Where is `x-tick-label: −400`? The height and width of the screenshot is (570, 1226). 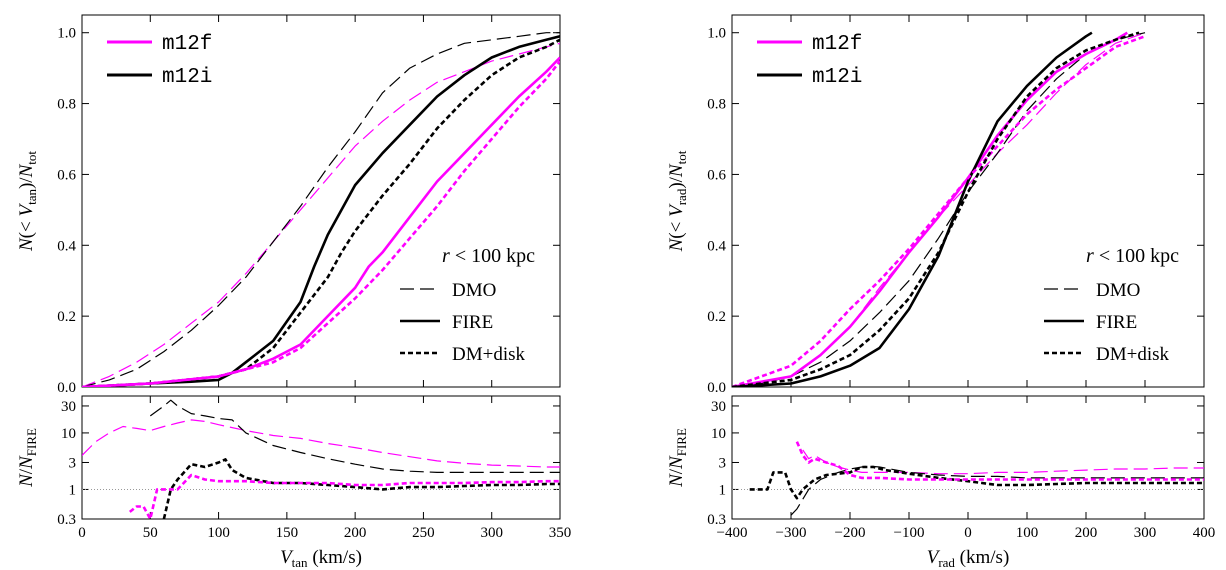 x-tick-label: −400 is located at coordinates (732, 533).